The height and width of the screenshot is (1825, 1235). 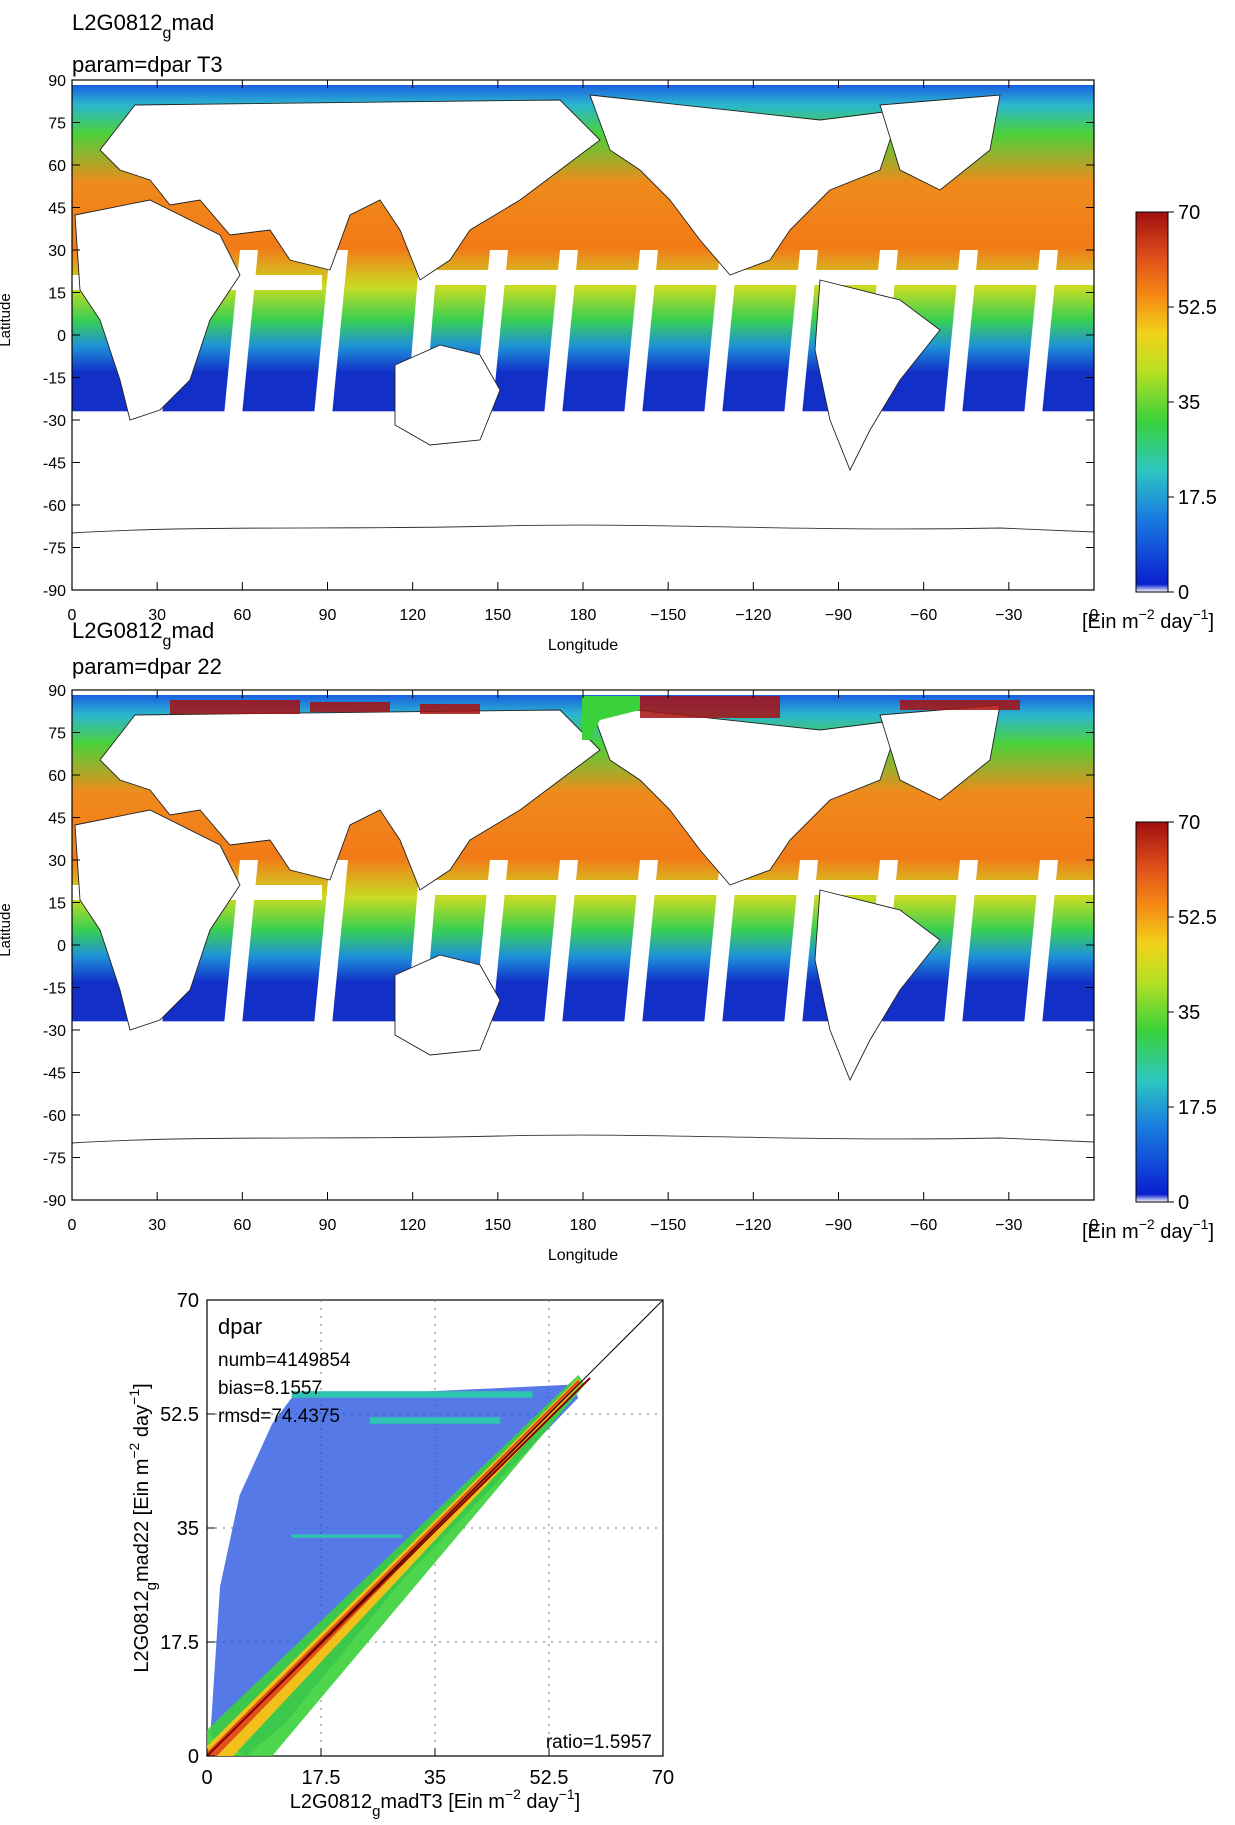 I want to click on scatter-core-dense, so click(x=394, y=1567).